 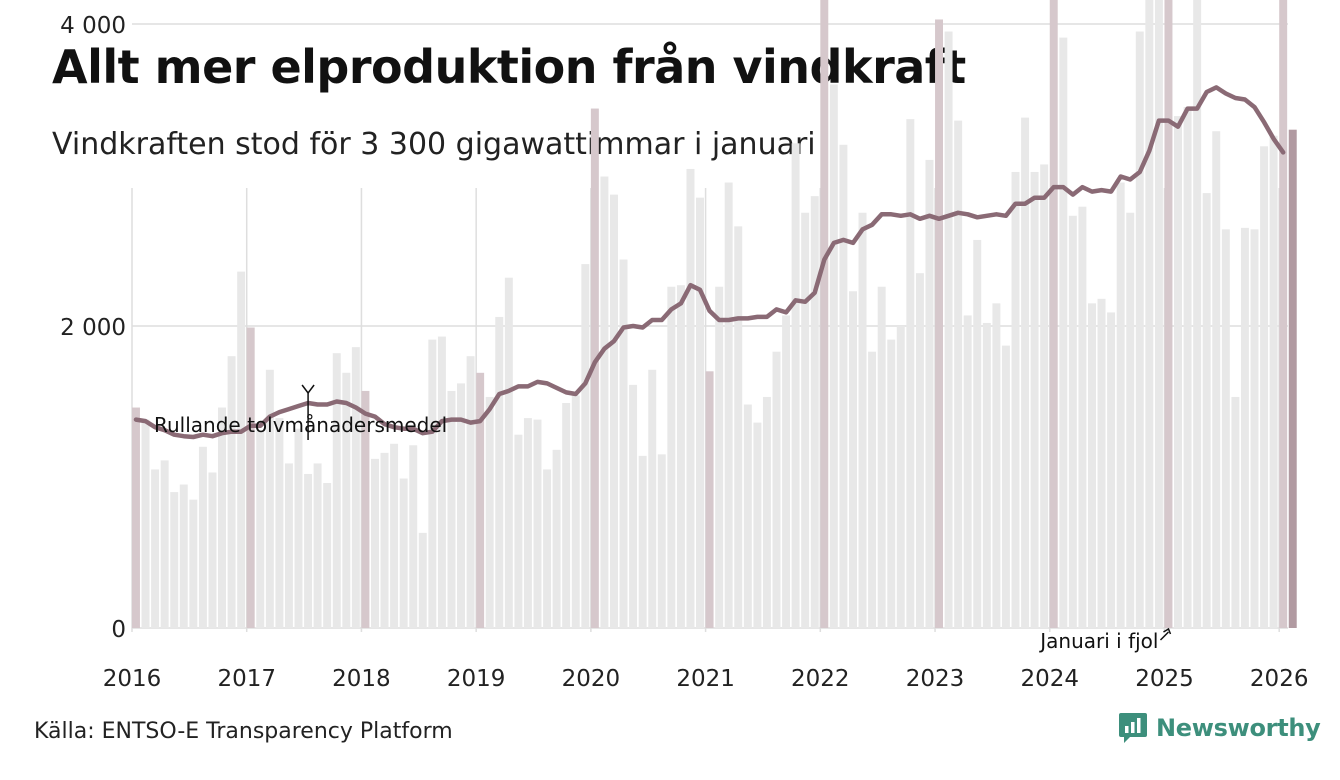 What do you see at coordinates (1279, 679) in the screenshot?
I see `x-tick-label: 2026` at bounding box center [1279, 679].